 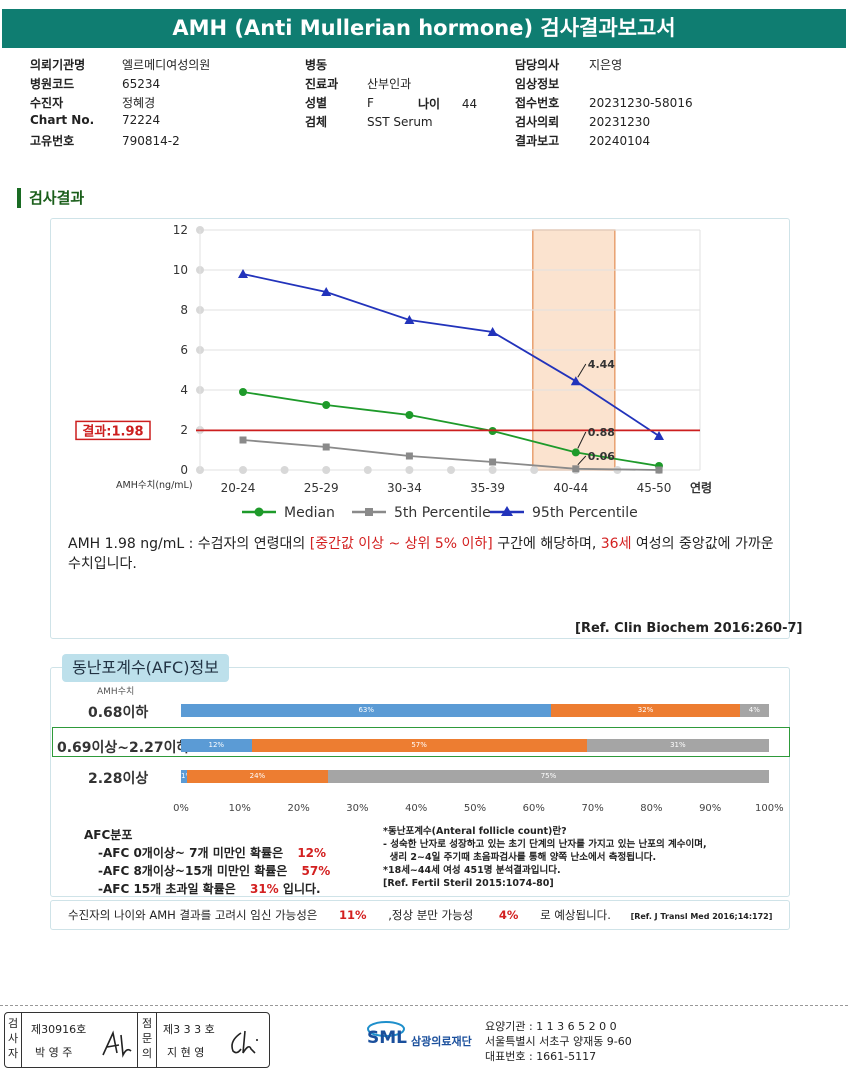 I want to click on info-label: 성별, so click(x=316, y=103).